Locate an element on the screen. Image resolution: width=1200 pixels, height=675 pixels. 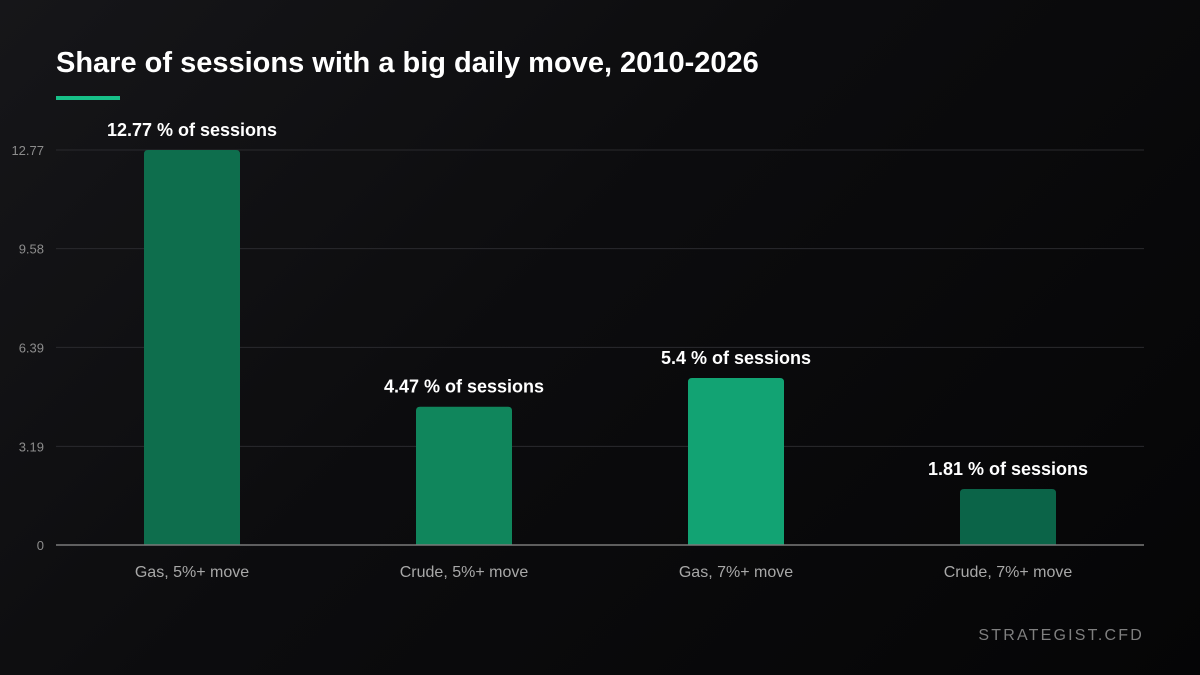
y-tick-label: 12.77 is located at coordinates (27, 150).